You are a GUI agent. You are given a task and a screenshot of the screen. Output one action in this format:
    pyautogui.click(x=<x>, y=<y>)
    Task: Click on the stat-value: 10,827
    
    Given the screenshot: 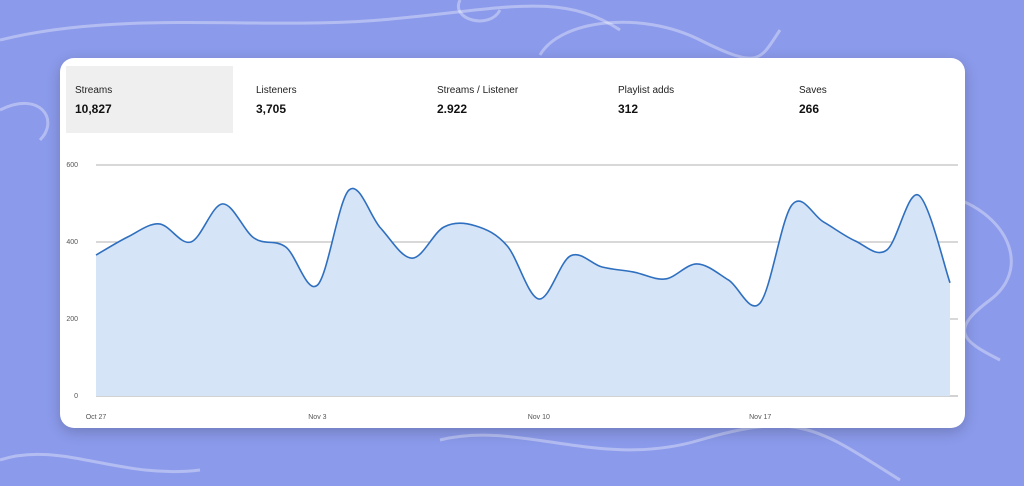 What is the action you would take?
    pyautogui.click(x=93, y=109)
    